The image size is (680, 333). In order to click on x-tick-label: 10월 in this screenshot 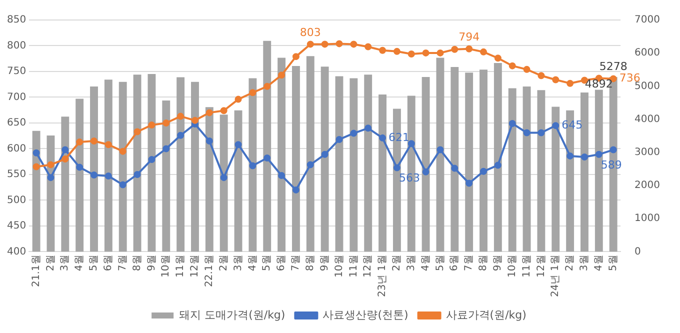, I will do `click(166, 266)`.